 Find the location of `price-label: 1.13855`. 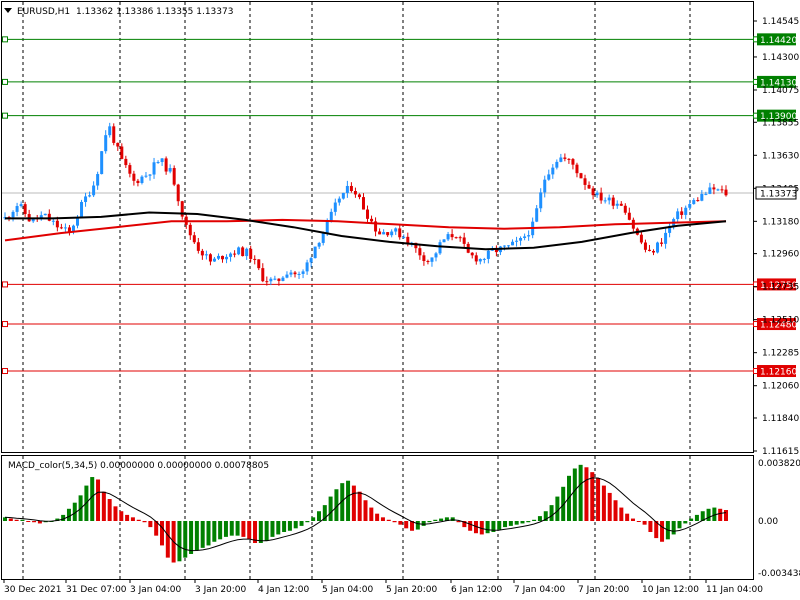

price-label: 1.13855 is located at coordinates (780, 123).